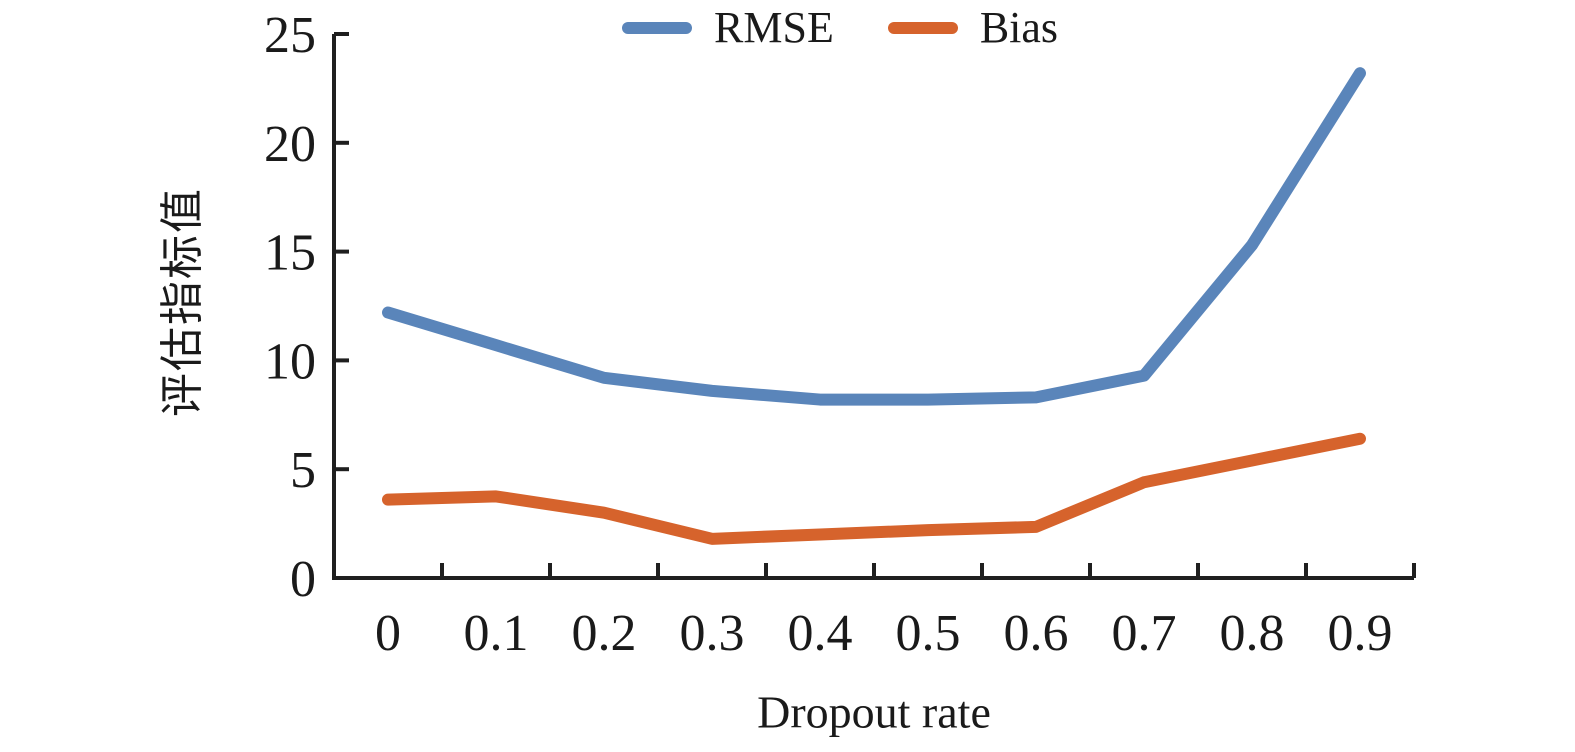  What do you see at coordinates (922, 28) in the screenshot?
I see `bias-line-swatch-icon` at bounding box center [922, 28].